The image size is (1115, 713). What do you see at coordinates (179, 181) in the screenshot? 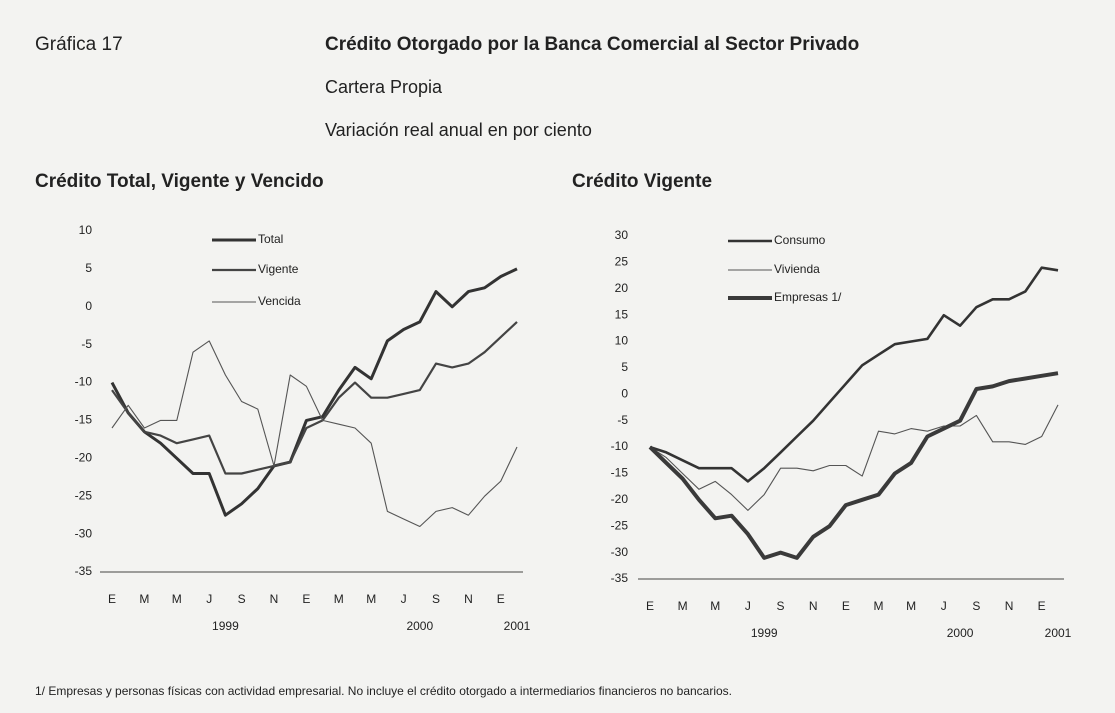
I see `chart-title: Crédito Total, Vigente y Vencido` at bounding box center [179, 181].